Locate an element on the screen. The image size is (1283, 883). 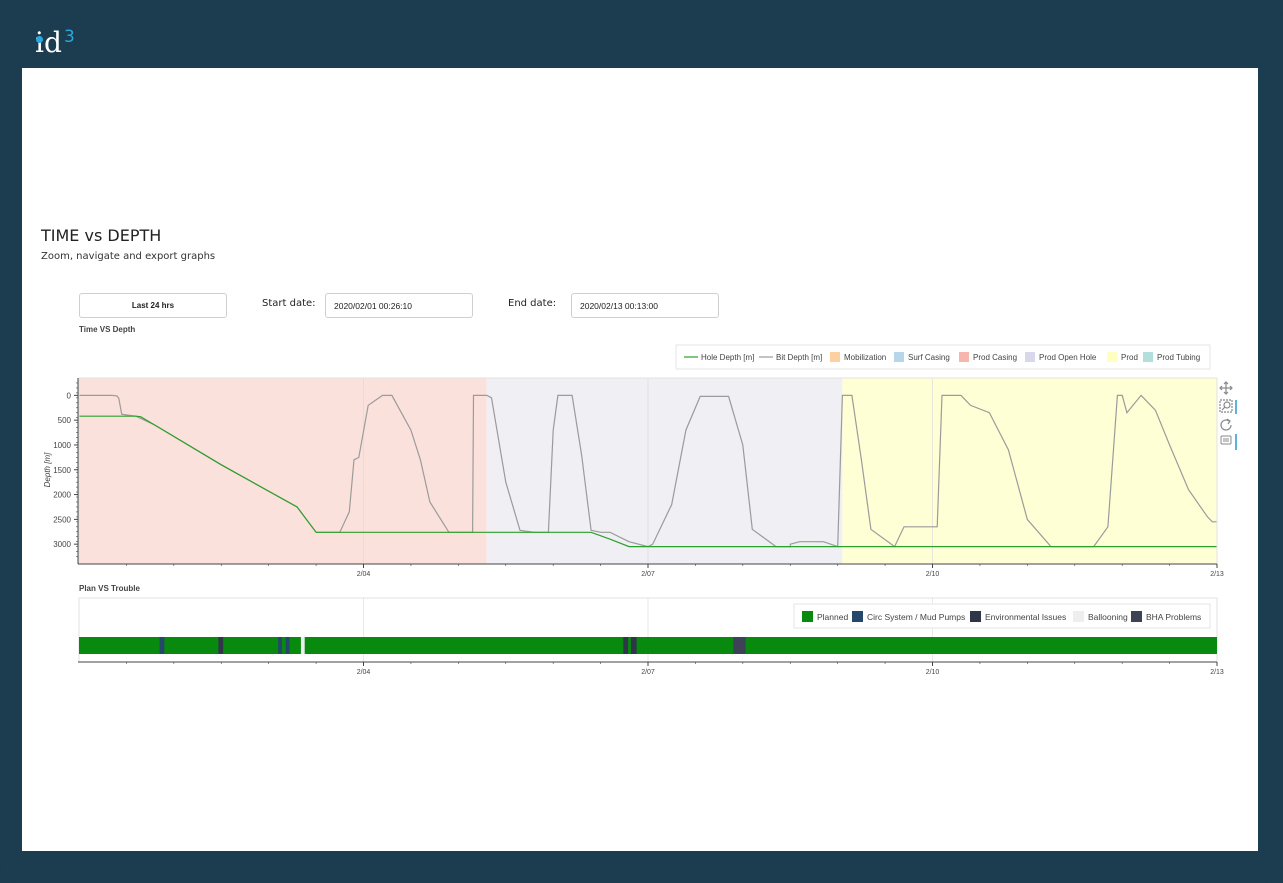
trouble-legend-label-0: Planned is located at coordinates (832, 617).